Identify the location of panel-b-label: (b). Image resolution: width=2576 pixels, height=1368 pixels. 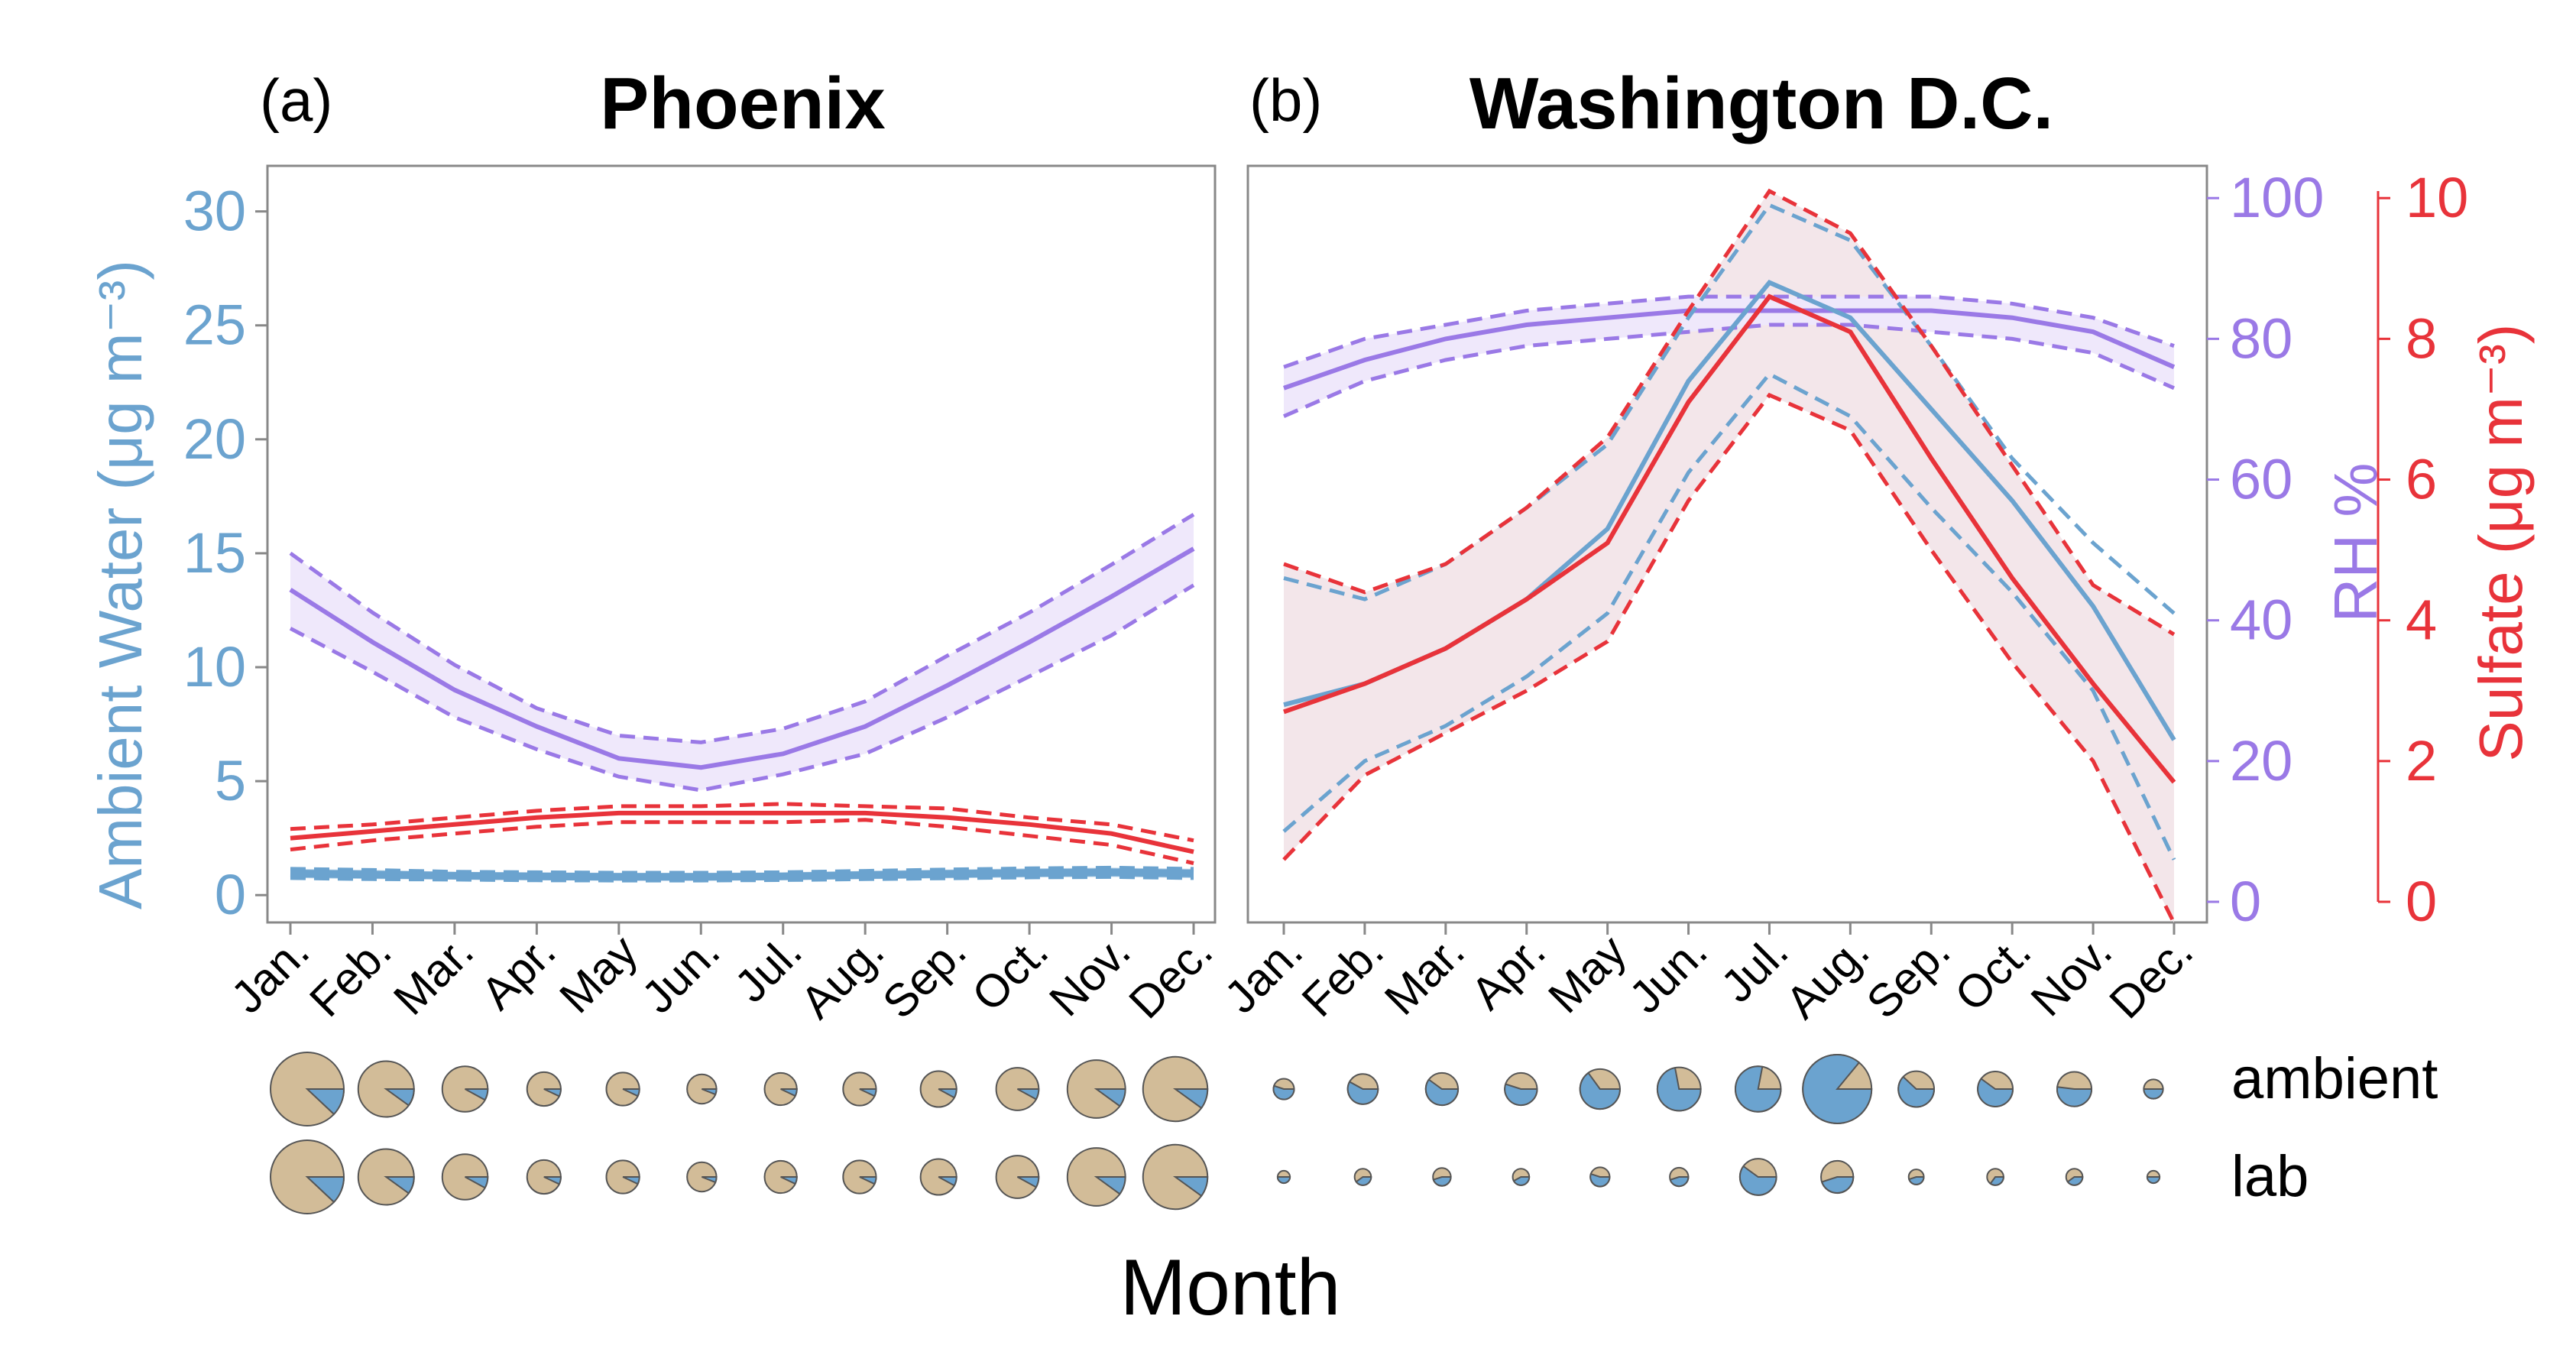
(1285, 100).